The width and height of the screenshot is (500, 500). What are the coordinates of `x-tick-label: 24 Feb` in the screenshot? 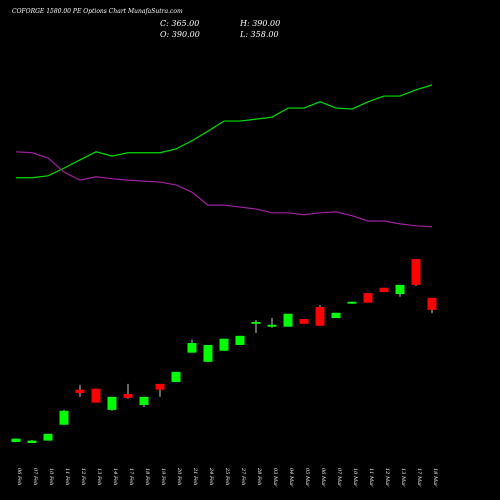 It's located at (211, 476).